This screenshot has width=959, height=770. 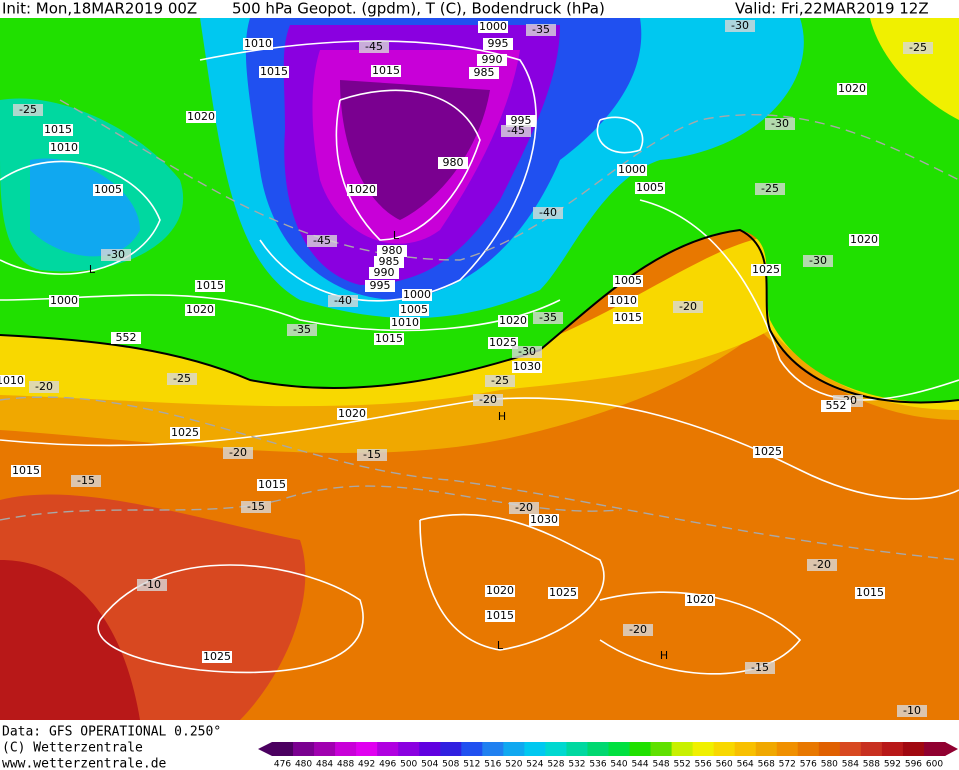 What do you see at coordinates (836, 405) in the screenshot?
I see `isobar-label: 552` at bounding box center [836, 405].